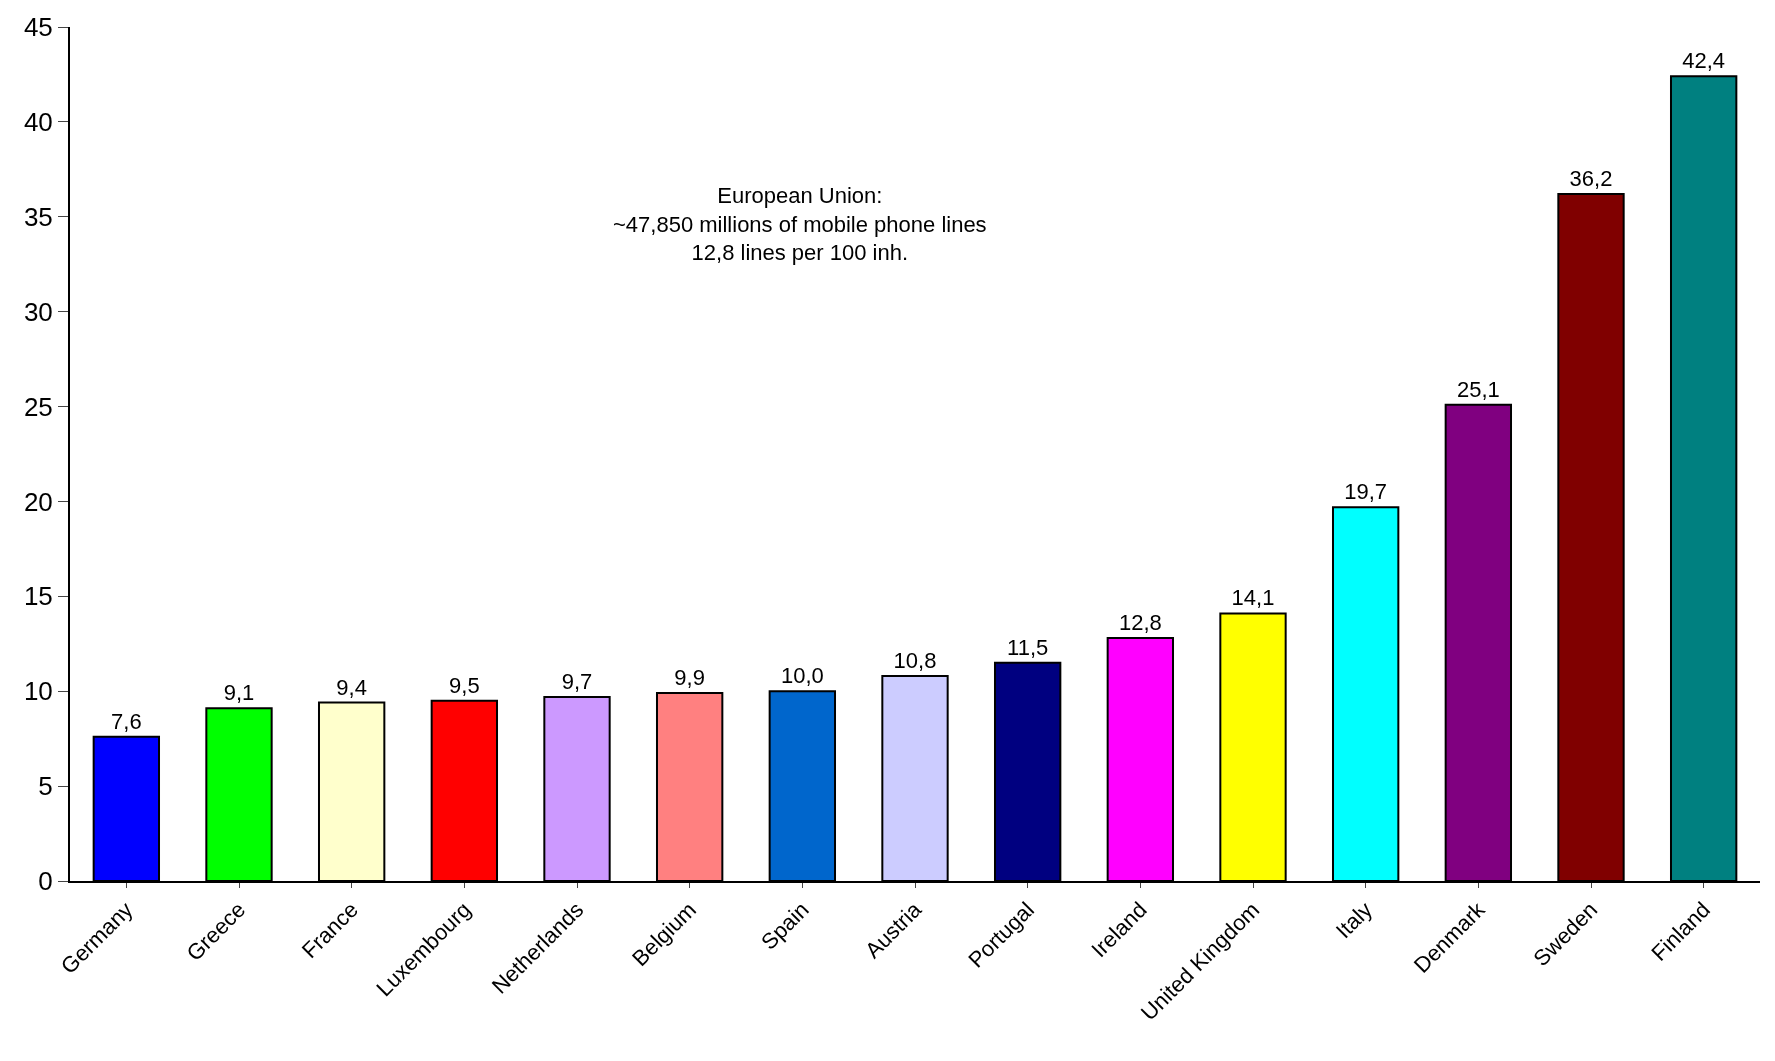  I want to click on annotation: European Union: ~47,850 millions of mobile phone lines 12,8 lines per 100 inh., so click(800, 224).